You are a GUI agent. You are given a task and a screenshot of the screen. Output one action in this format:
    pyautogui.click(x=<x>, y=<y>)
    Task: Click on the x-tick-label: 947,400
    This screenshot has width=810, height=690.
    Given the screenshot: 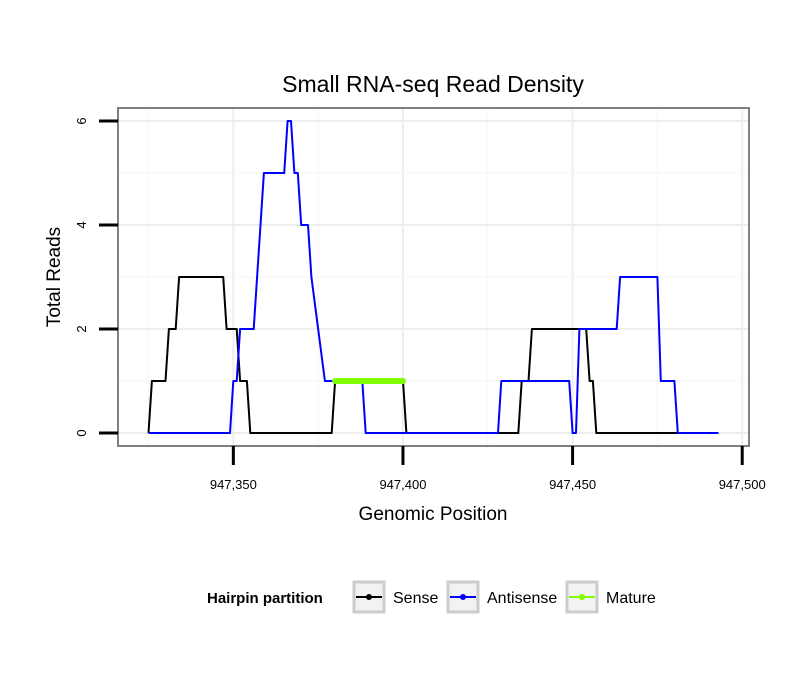 What is the action you would take?
    pyautogui.click(x=402, y=484)
    